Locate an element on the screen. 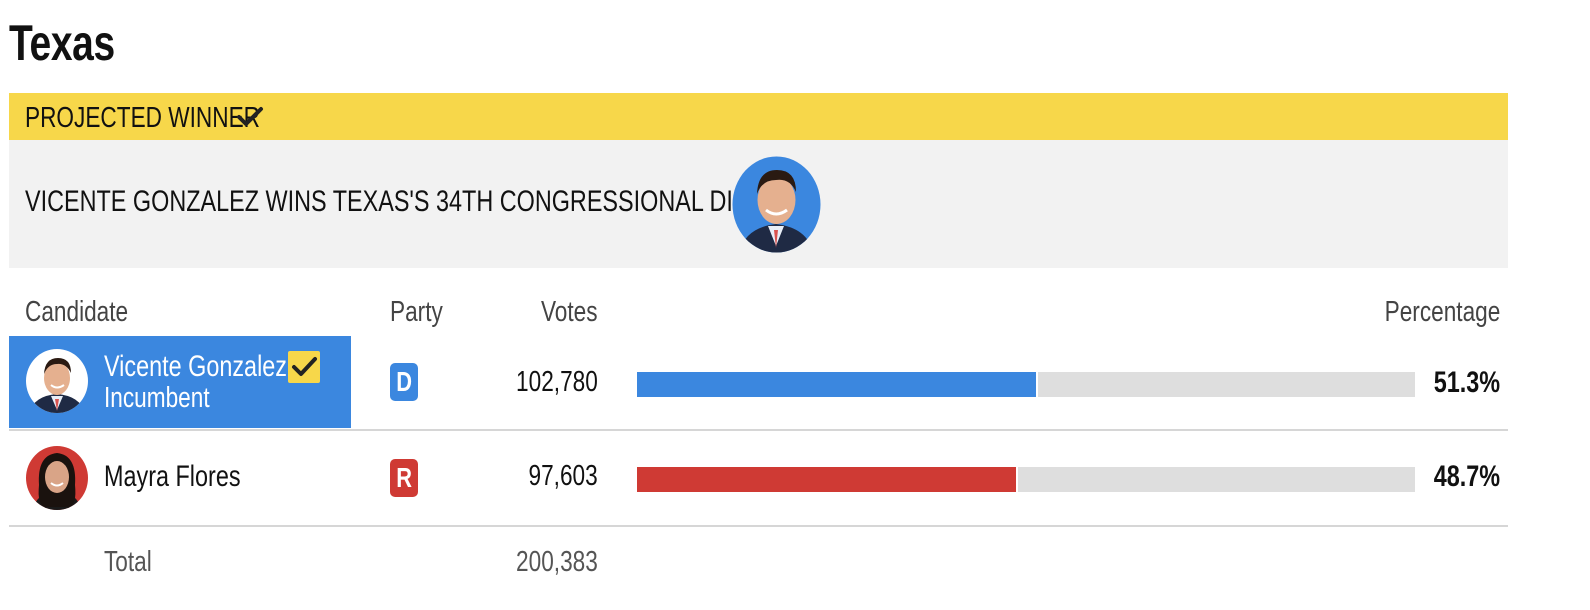 The image size is (1590, 610). candidate-row: Mayra Flores R 97,603 48.7% is located at coordinates (758, 478).